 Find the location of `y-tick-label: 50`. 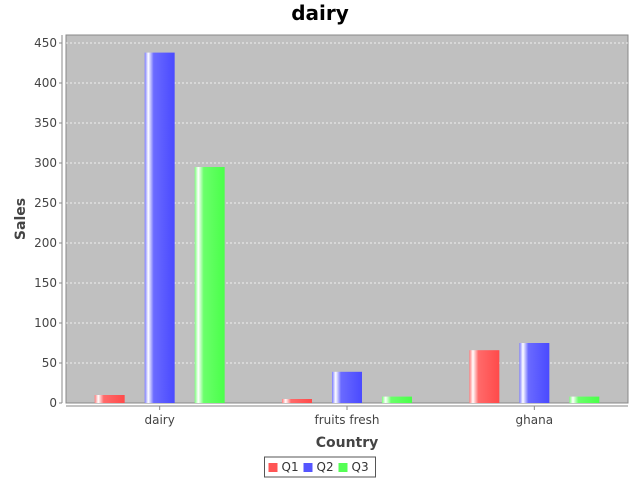

y-tick-label: 50 is located at coordinates (49, 363).